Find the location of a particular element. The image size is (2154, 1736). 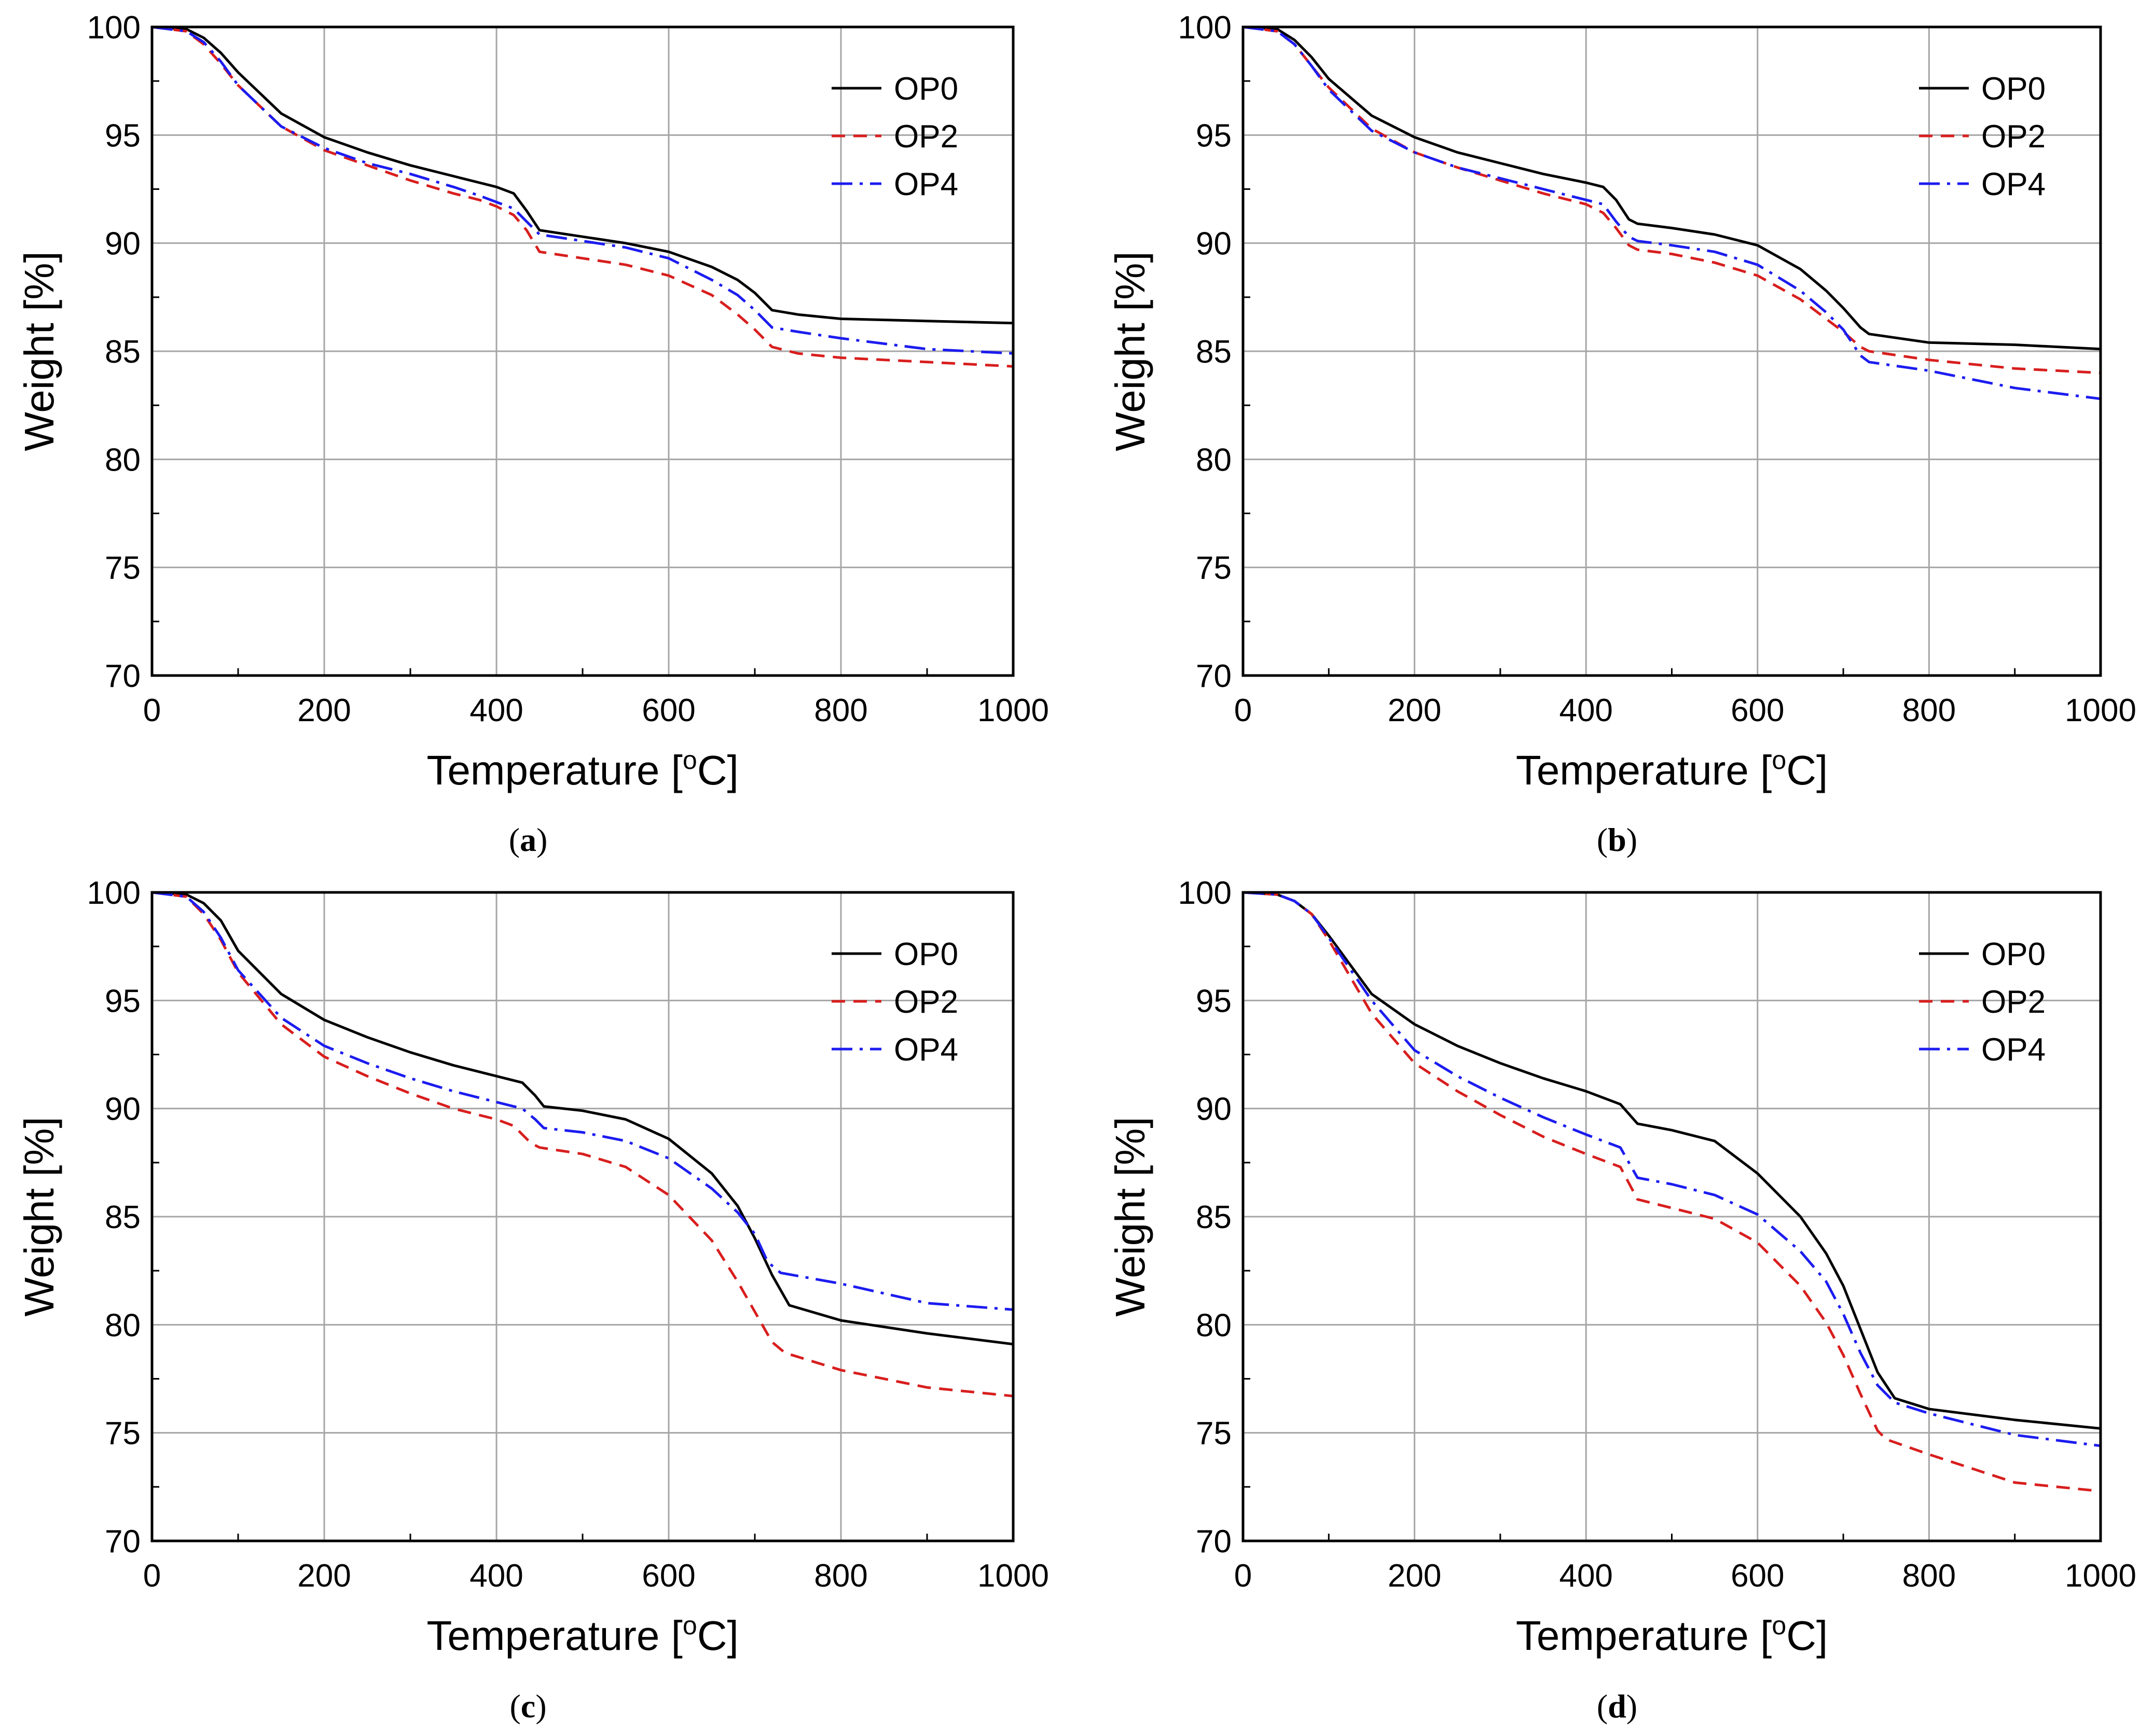

caption-letter: a is located at coordinates (528, 840).